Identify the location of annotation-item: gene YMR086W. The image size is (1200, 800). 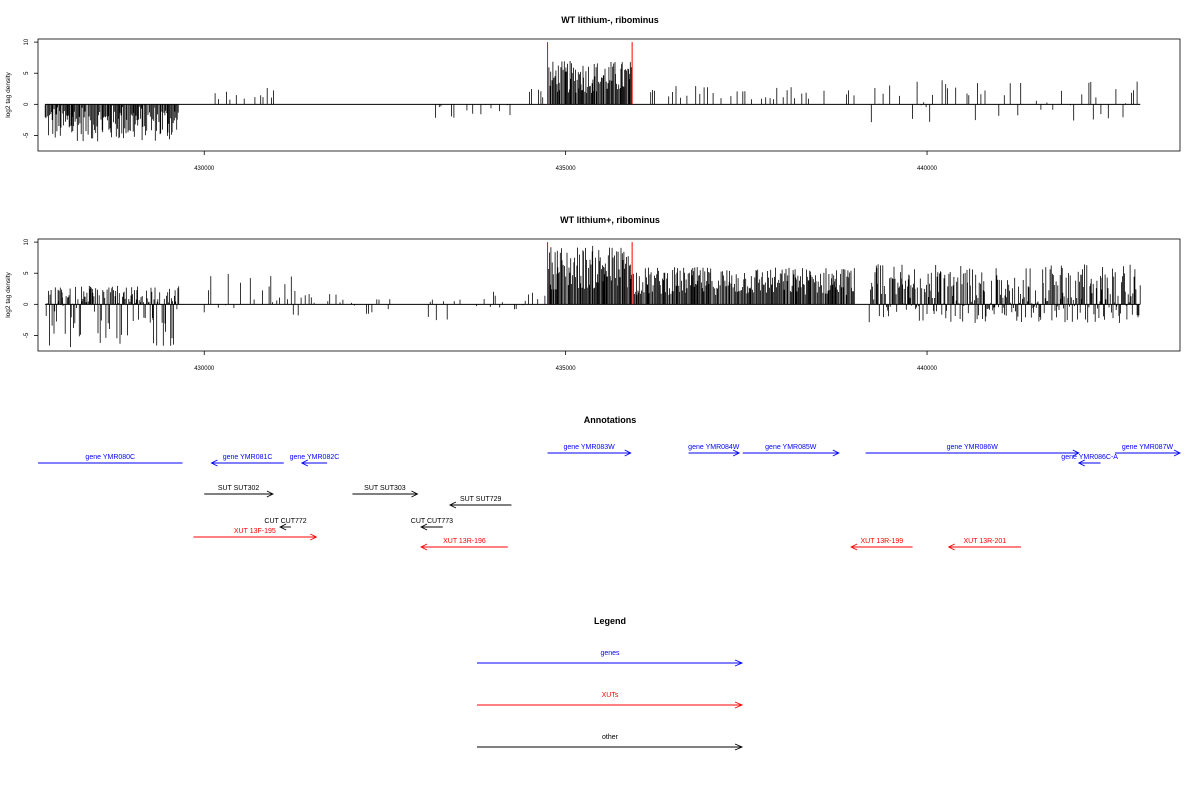
(972, 450).